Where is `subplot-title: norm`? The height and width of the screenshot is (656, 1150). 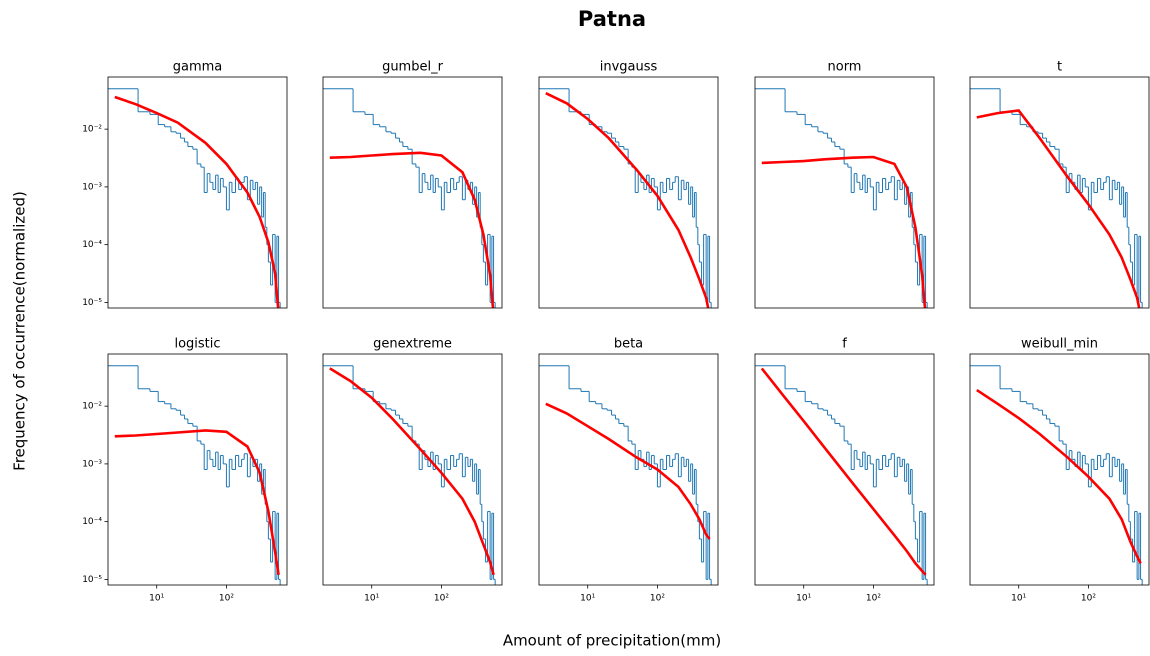 subplot-title: norm is located at coordinates (845, 67).